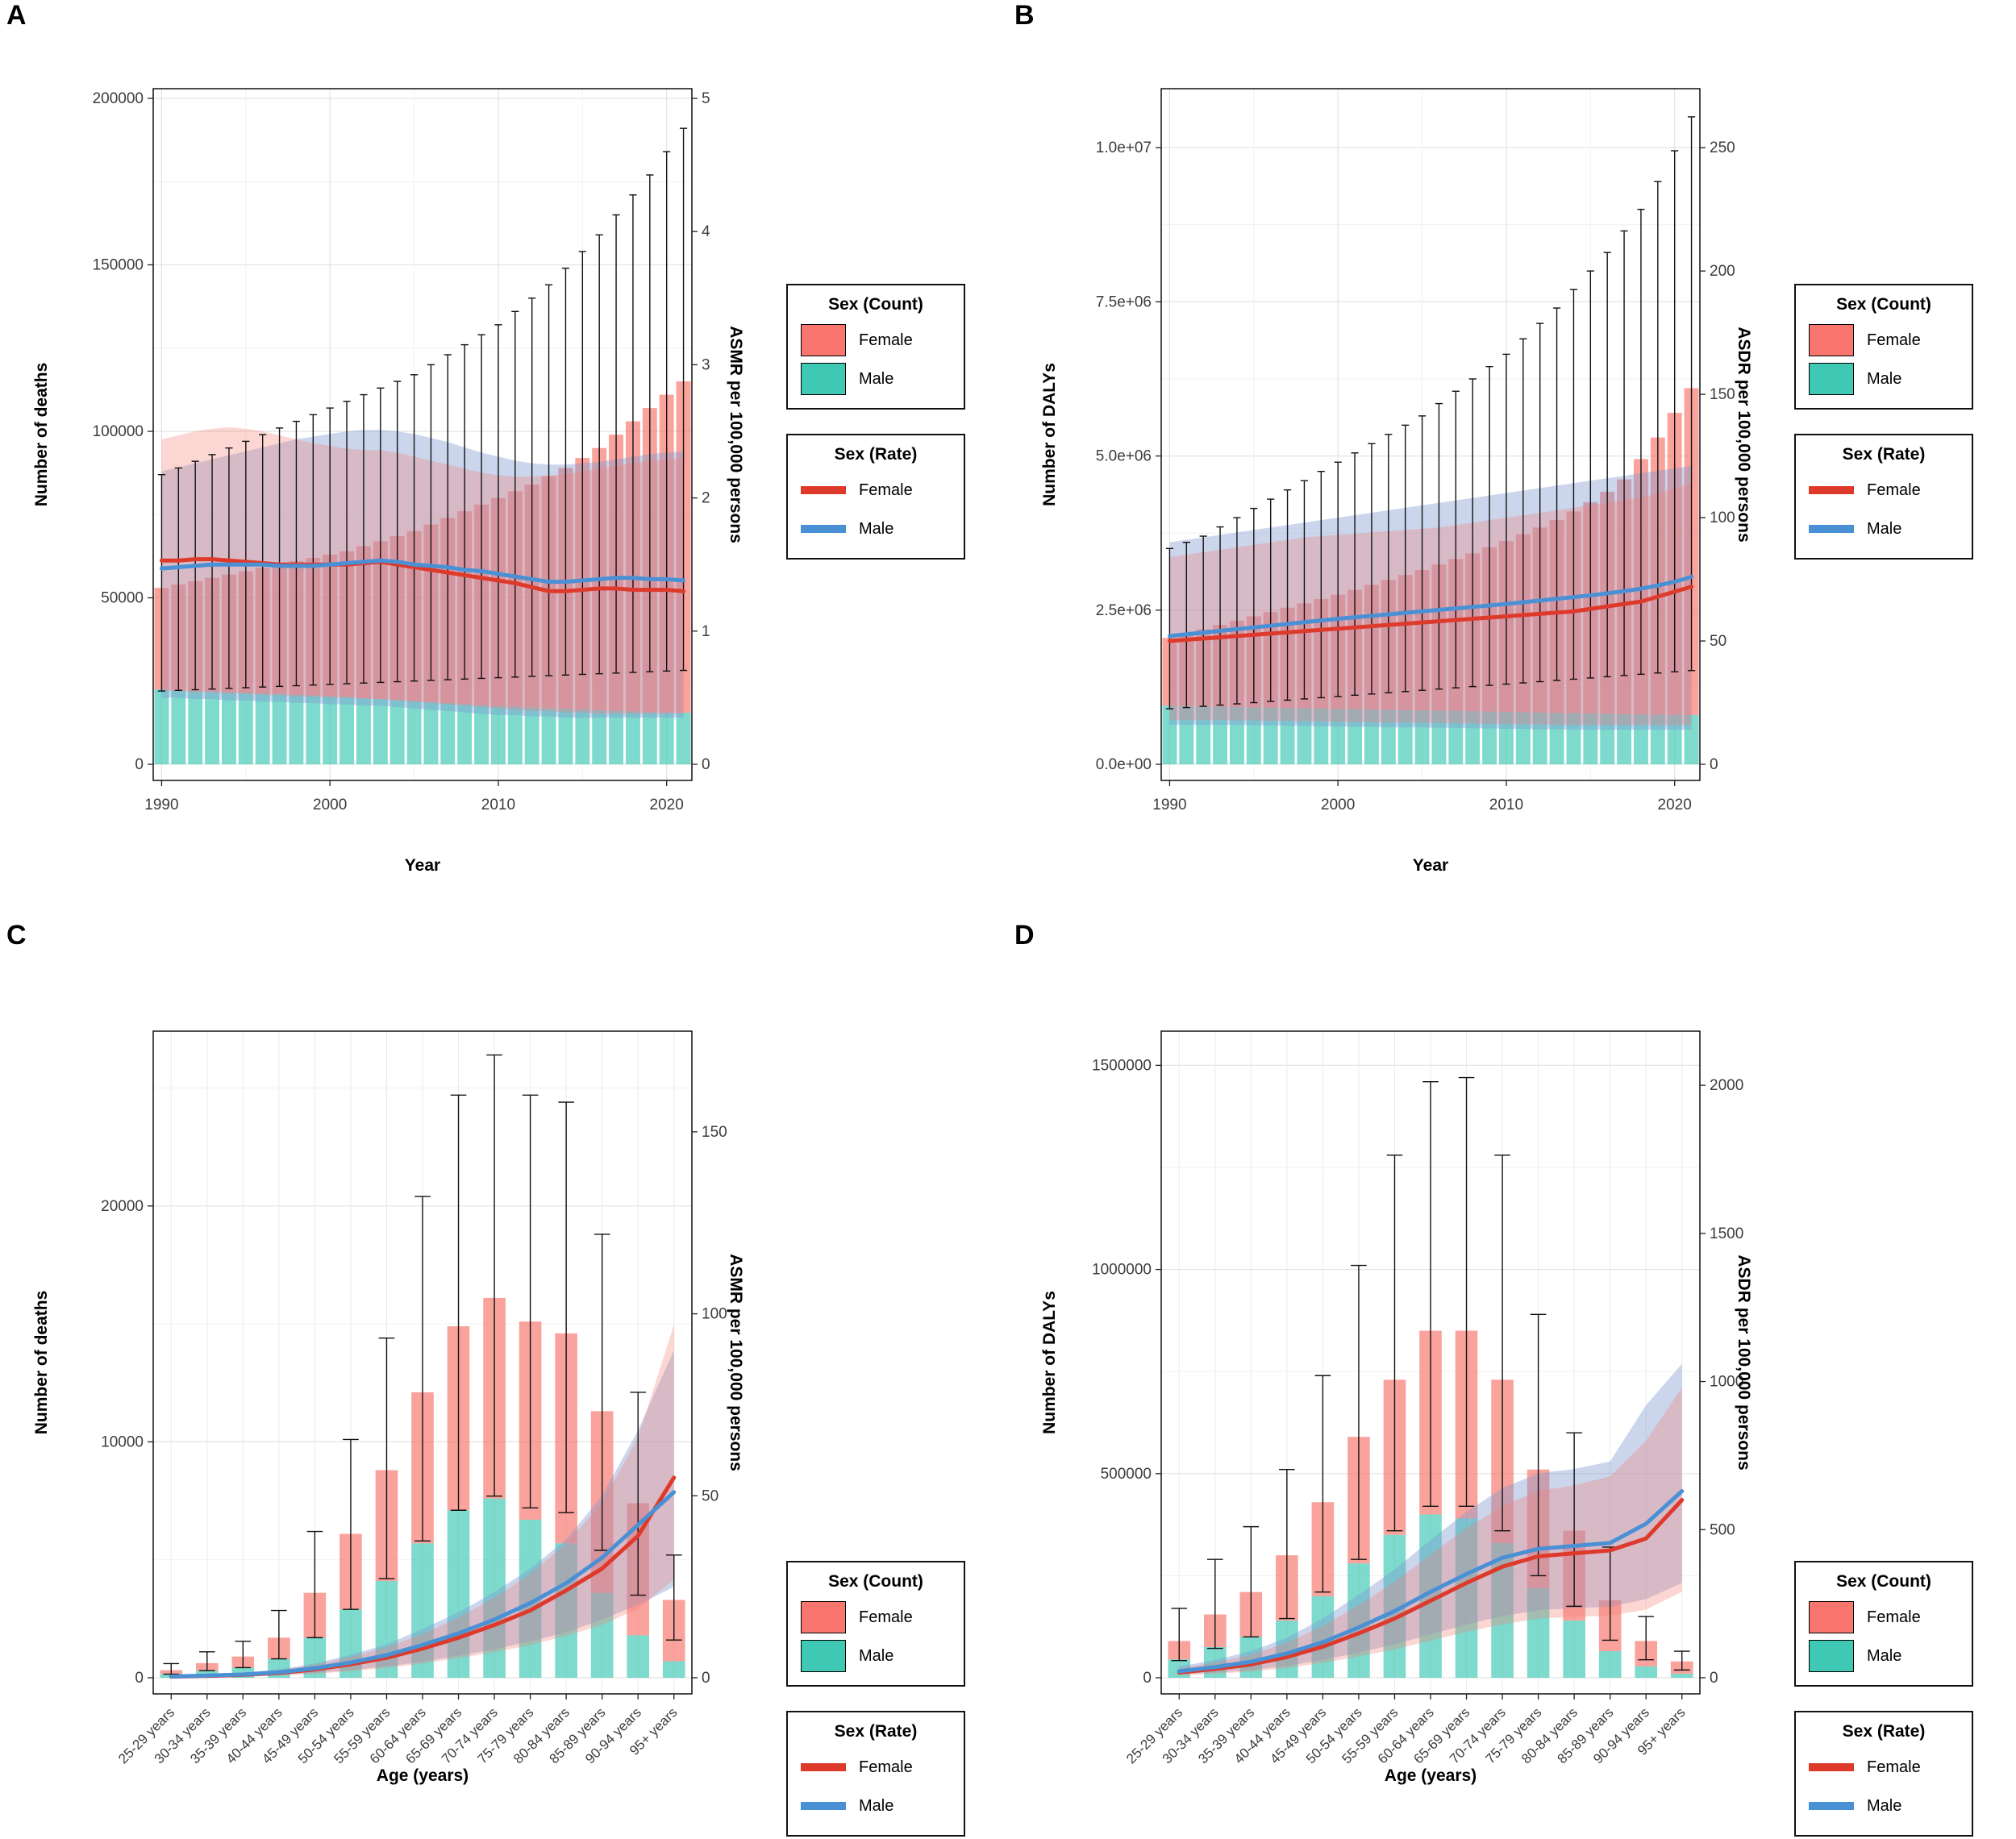  I want to click on svg-text: 1.0e+07, so click(1124, 147).